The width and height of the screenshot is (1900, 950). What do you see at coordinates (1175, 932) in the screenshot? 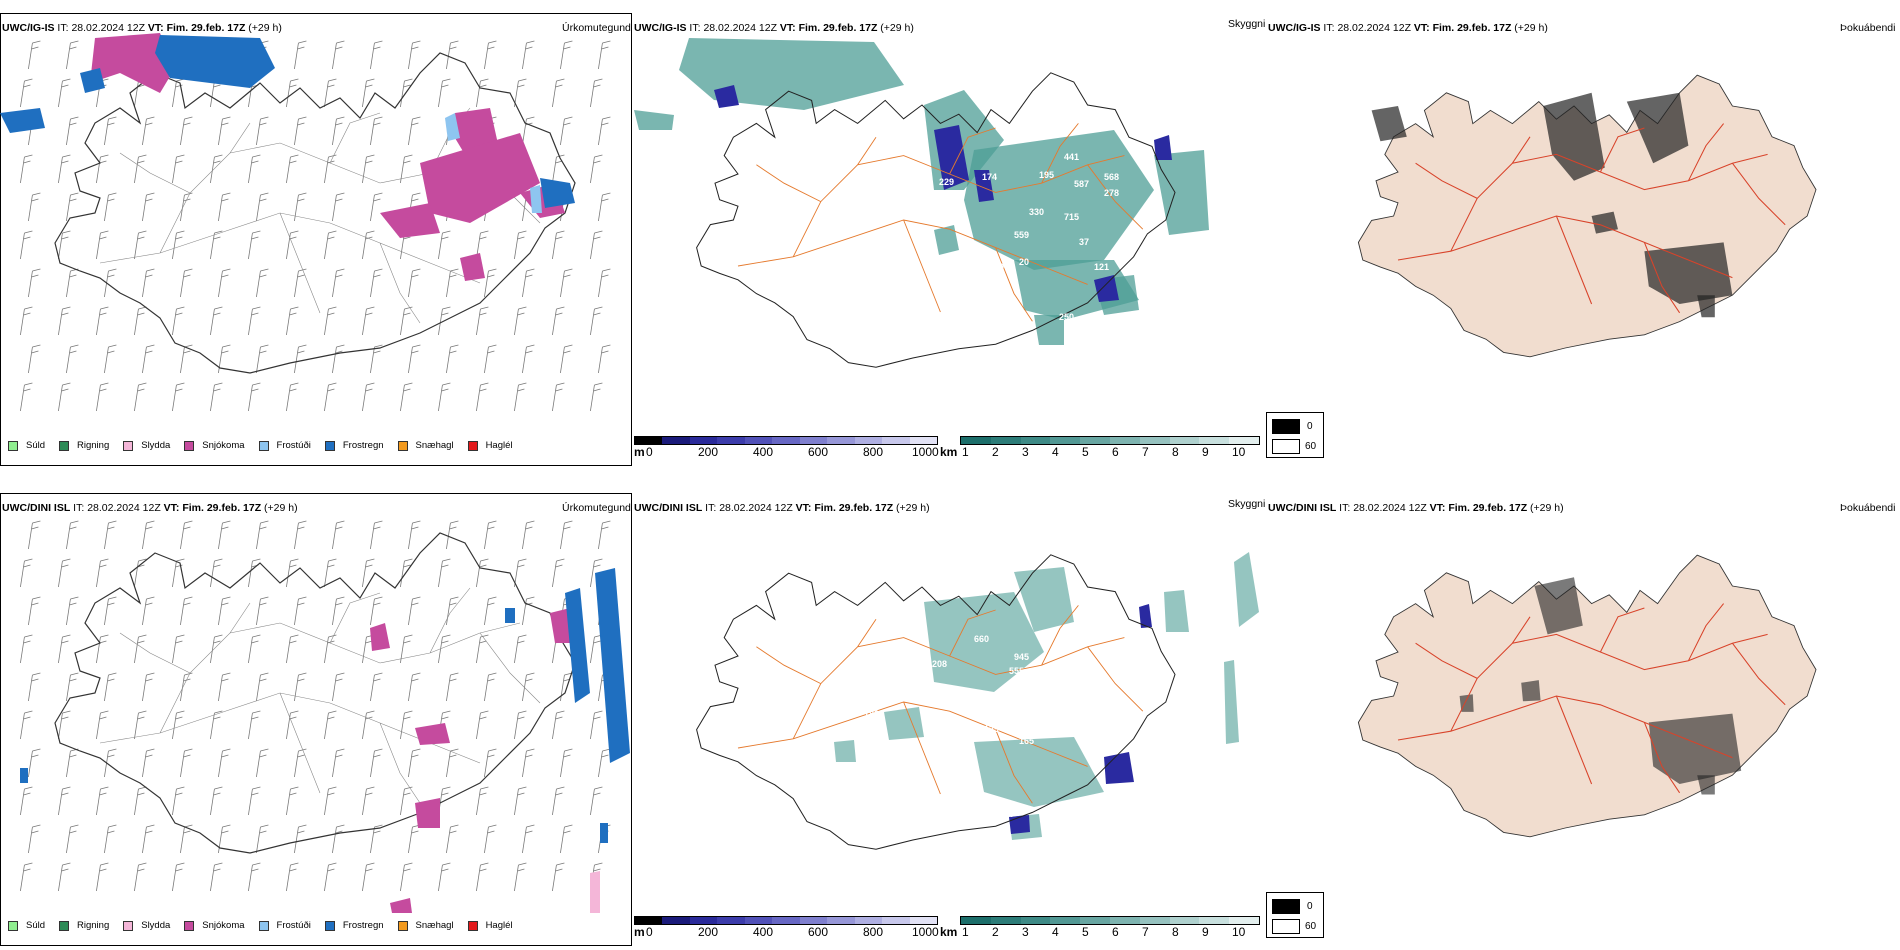
I see `visibility-tick: 8` at bounding box center [1175, 932].